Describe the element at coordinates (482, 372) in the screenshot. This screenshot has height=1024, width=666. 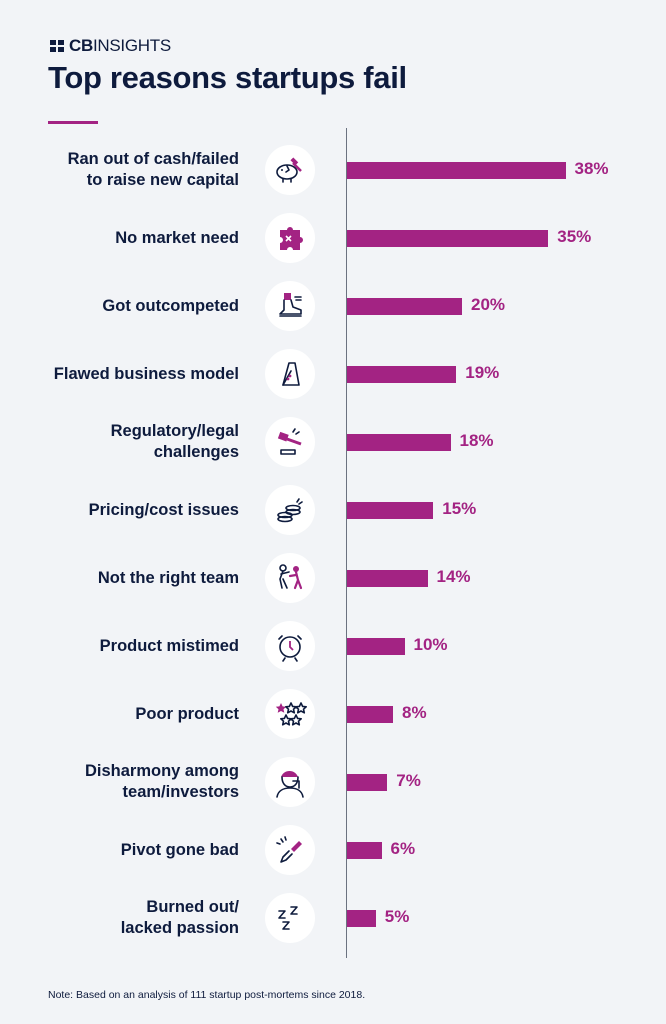
I see `value-label: 19%` at that location.